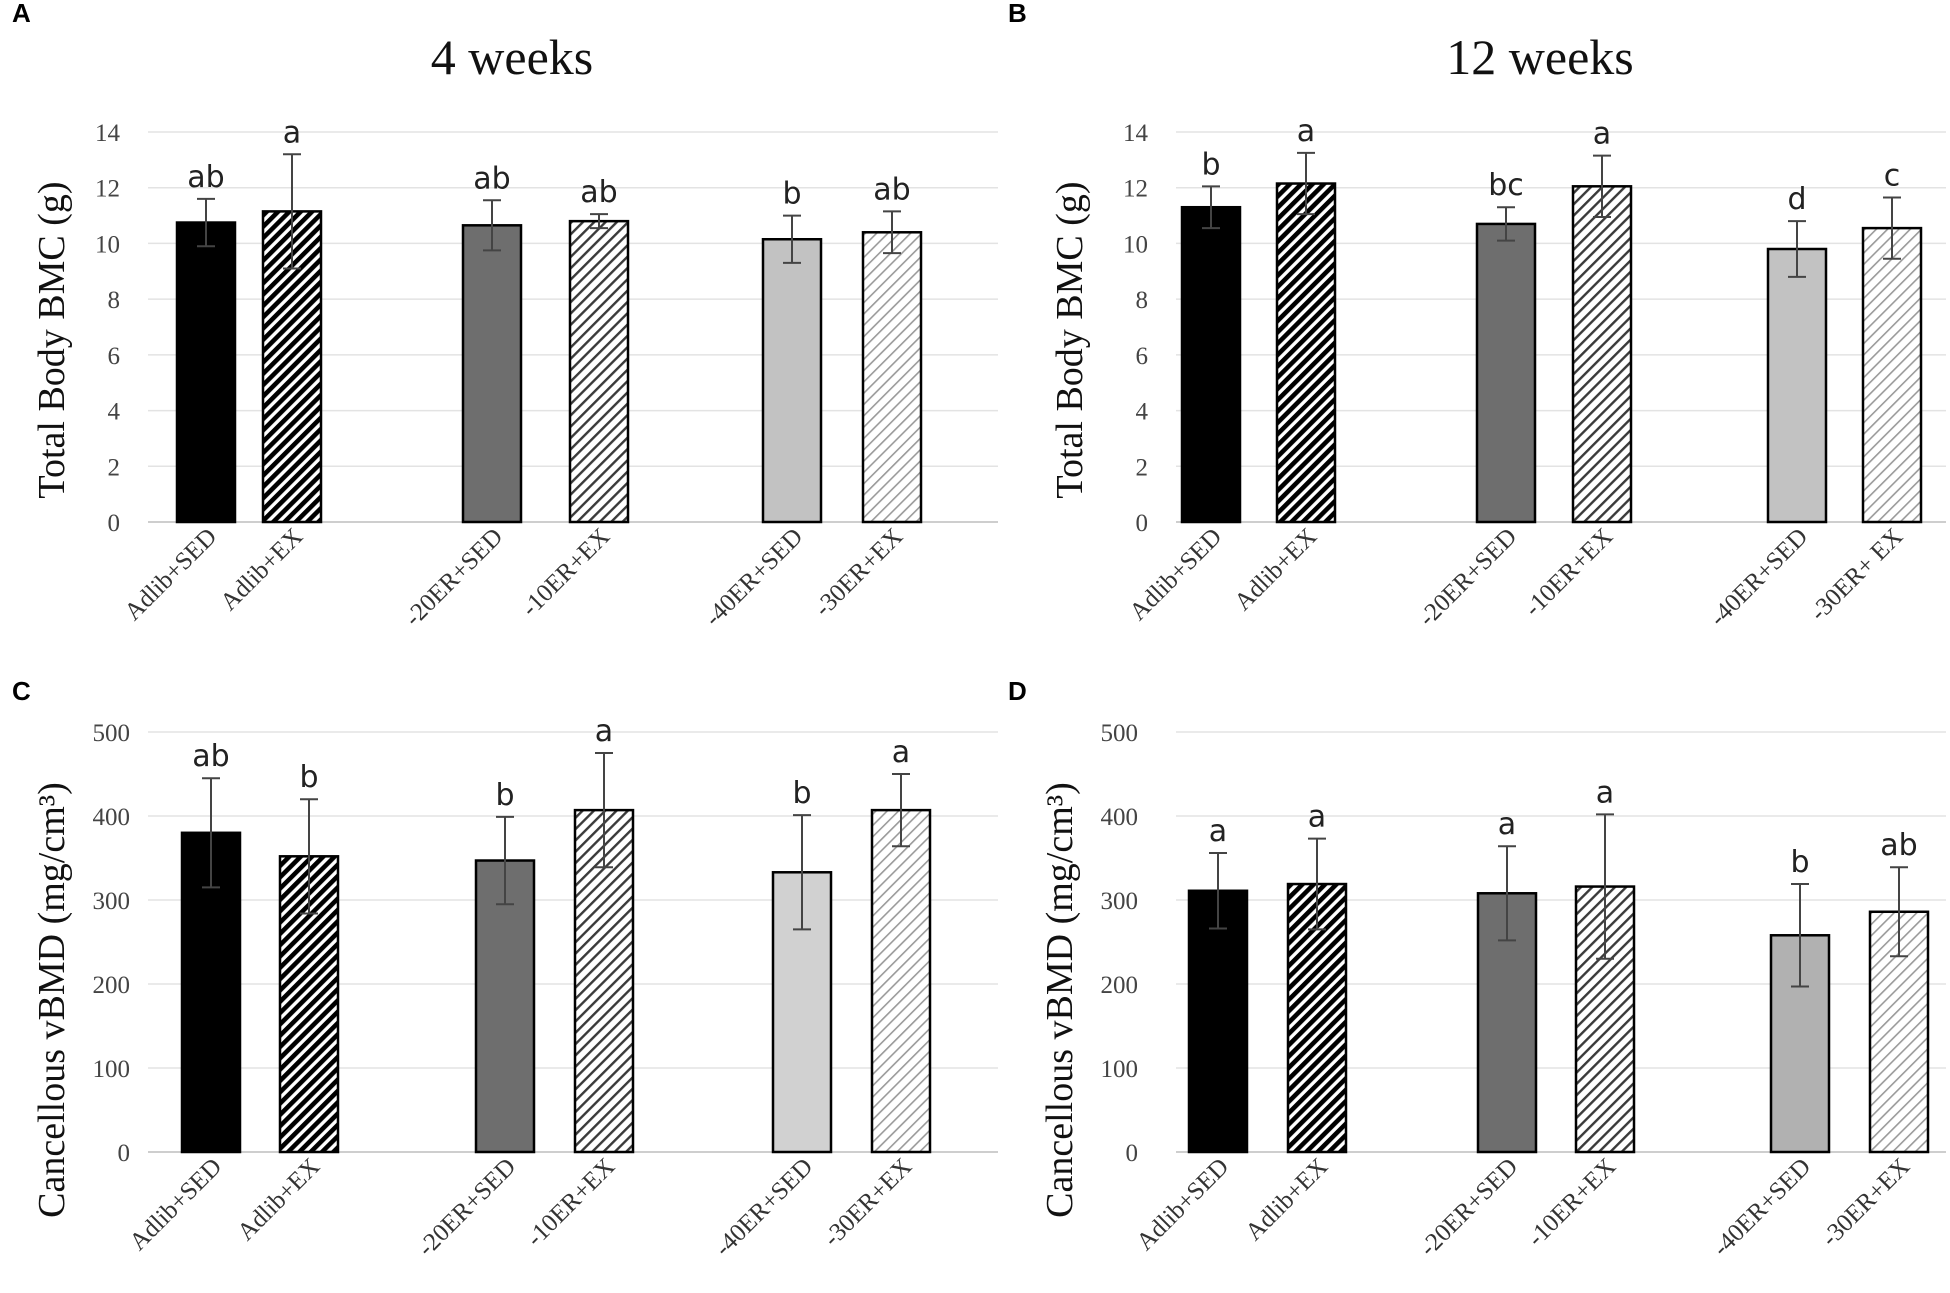 The height and width of the screenshot is (1293, 1950). What do you see at coordinates (52, 339) in the screenshot?
I see `panel-a-ylabel: Total Body BMC (g)` at bounding box center [52, 339].